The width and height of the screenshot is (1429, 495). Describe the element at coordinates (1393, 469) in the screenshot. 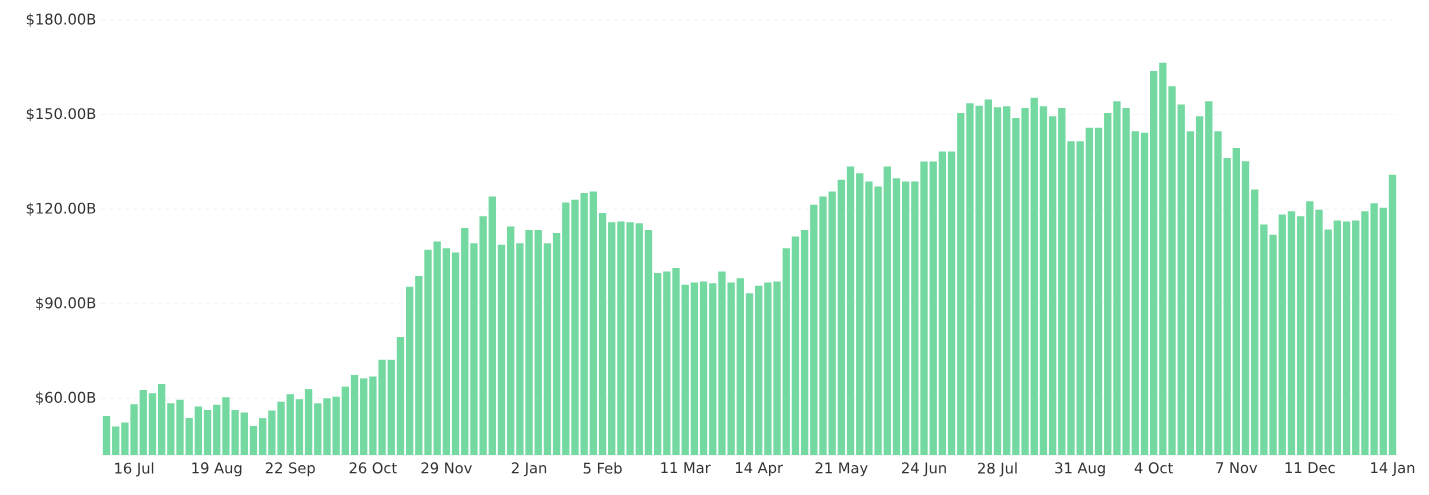

I see `x-tick-label: 14 Jan` at that location.